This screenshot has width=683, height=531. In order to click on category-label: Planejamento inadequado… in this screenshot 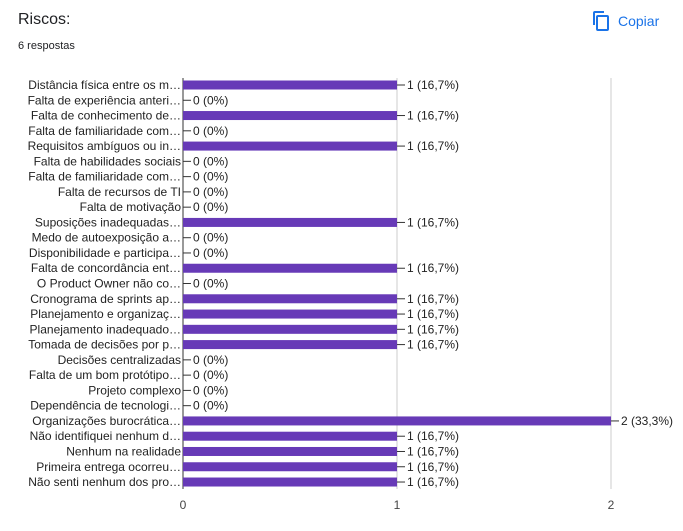, I will do `click(105, 329)`.